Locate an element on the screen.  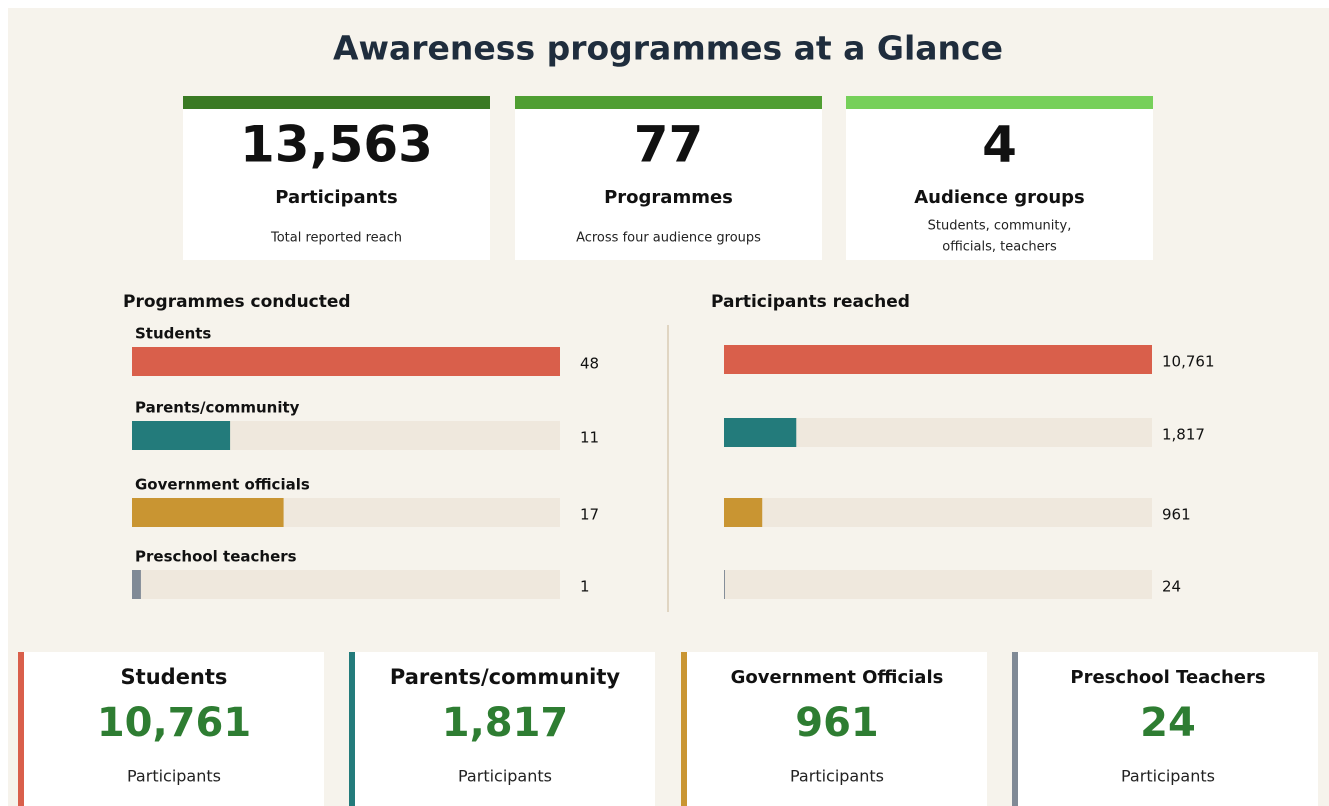
value-label: 961 is located at coordinates (1176, 515).